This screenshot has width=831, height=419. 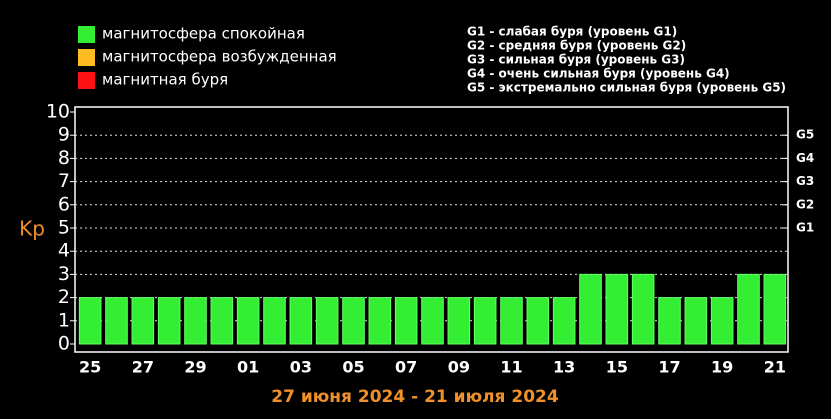 I want to click on y-tick-label: 2, so click(x=64, y=297).